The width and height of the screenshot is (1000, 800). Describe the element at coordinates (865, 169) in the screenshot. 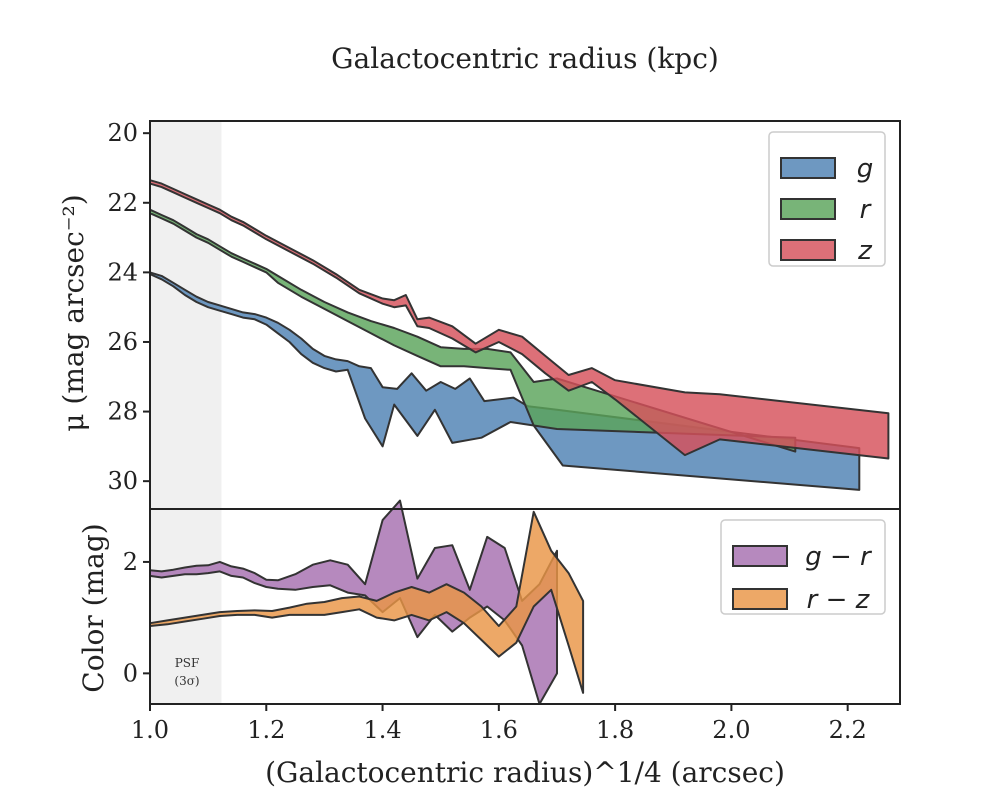

I see `legend-label: g` at that location.